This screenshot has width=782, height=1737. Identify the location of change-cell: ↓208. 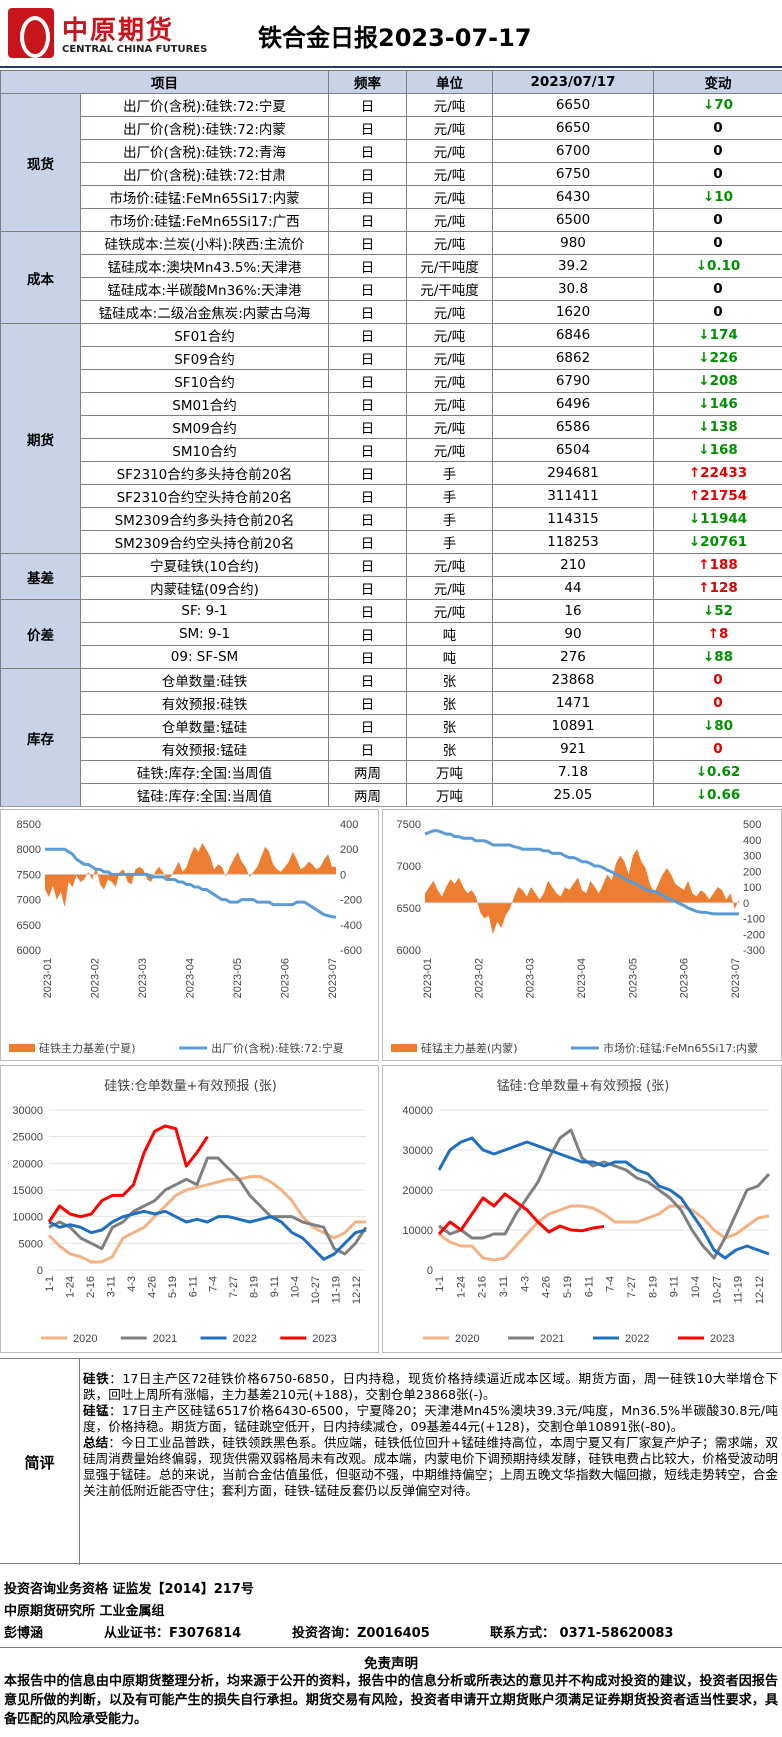
(717, 381).